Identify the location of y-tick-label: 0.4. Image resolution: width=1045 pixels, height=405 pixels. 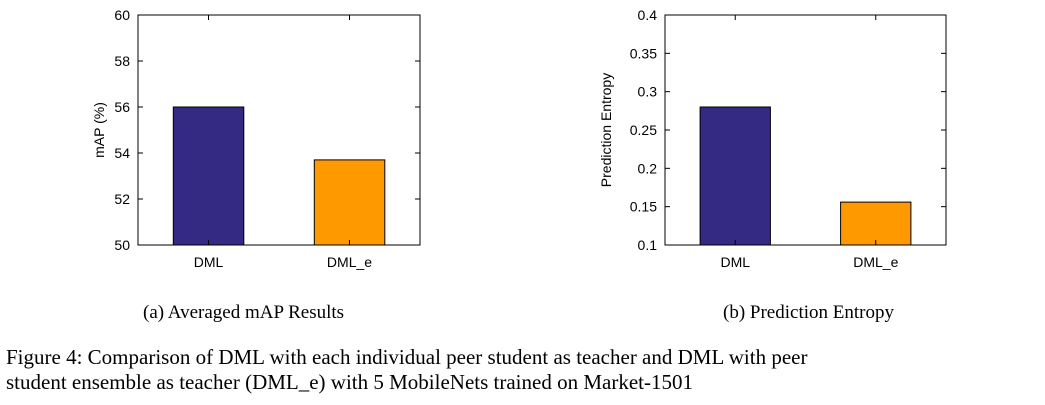
(648, 15).